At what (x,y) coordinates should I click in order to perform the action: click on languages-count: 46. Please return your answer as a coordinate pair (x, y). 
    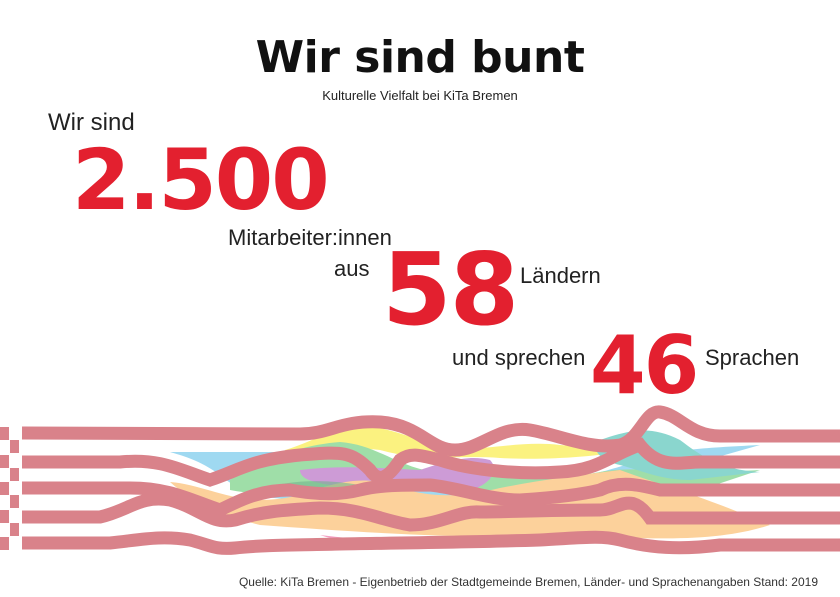
    Looking at the image, I should click on (644, 365).